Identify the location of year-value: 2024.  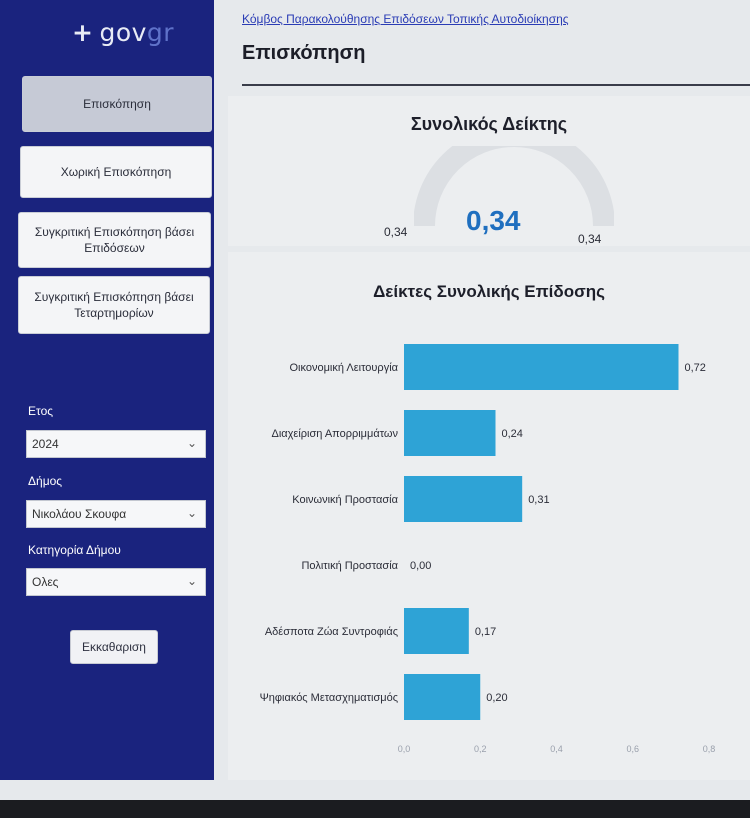
(45, 444).